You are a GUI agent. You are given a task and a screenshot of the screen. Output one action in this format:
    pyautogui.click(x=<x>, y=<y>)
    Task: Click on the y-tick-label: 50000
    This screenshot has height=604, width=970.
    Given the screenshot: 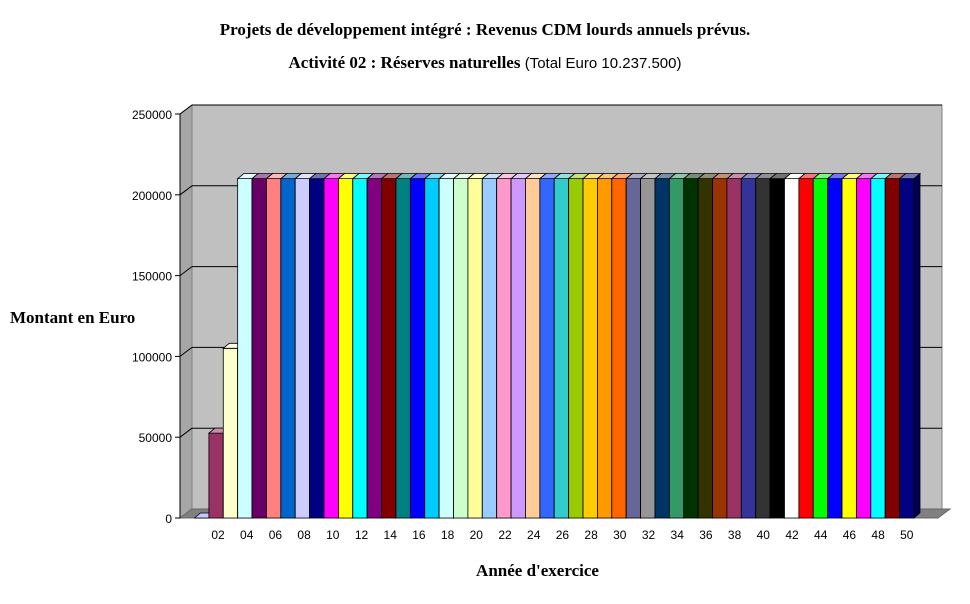 What is the action you would take?
    pyautogui.click(x=156, y=438)
    